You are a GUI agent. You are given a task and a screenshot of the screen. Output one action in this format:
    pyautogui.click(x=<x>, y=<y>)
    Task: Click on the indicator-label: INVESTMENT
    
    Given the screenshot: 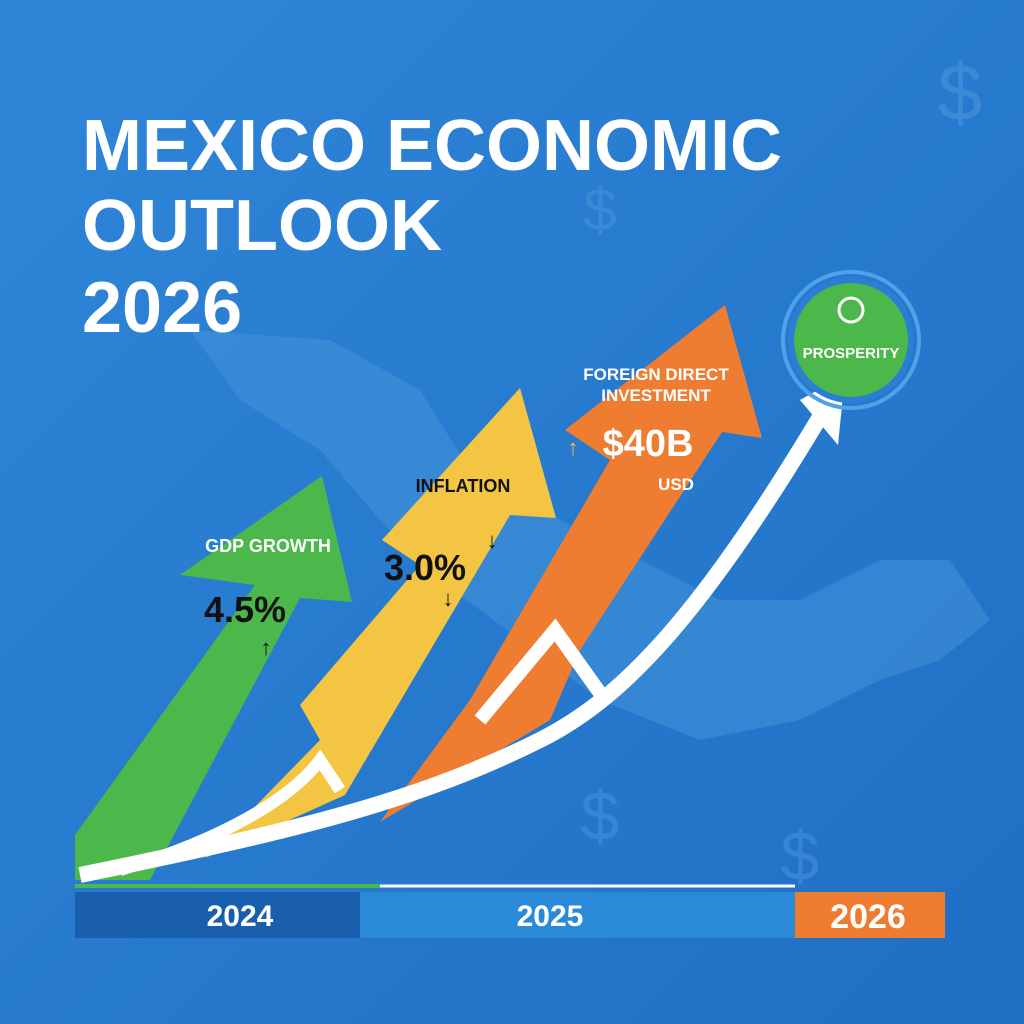 What is the action you would take?
    pyautogui.click(x=656, y=395)
    